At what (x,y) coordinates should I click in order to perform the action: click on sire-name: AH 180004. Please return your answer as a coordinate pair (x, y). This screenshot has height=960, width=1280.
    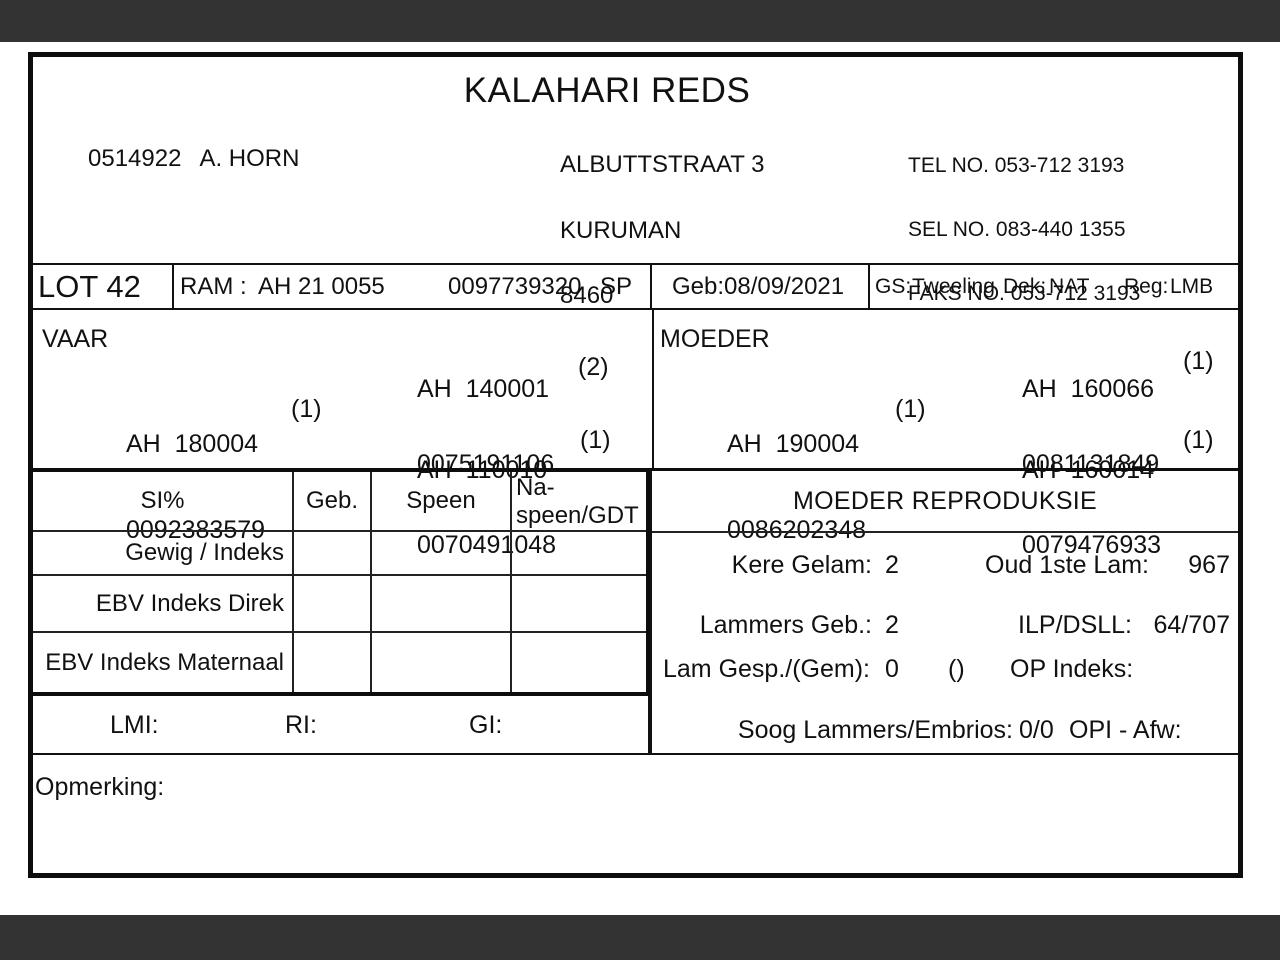
    Looking at the image, I should click on (192, 444).